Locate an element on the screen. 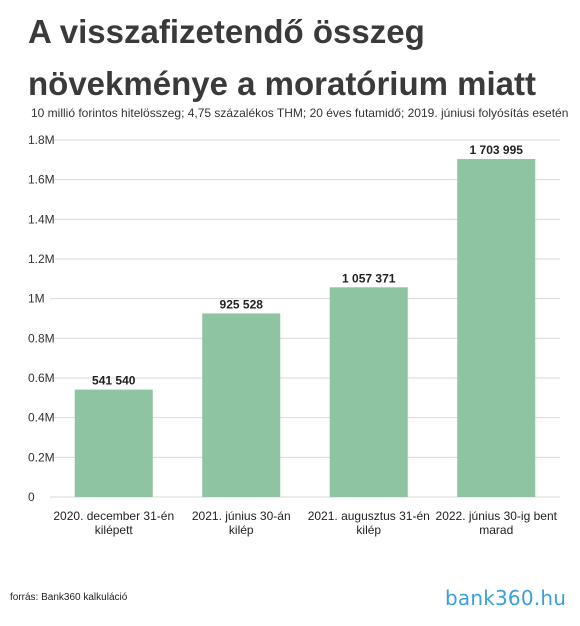  source-note: forrás: Bank360 kalkuláció is located at coordinates (69, 597).